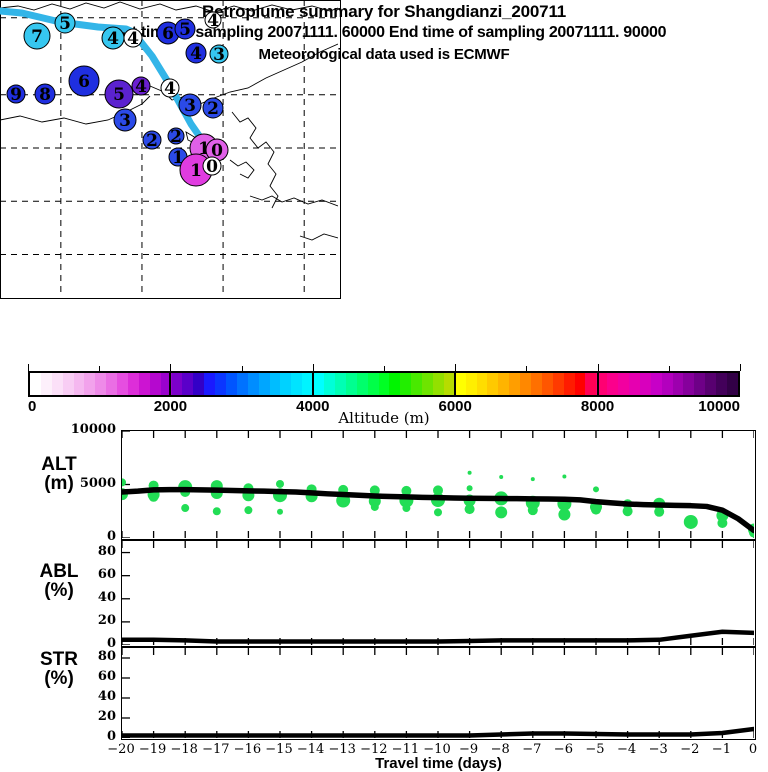 The height and width of the screenshot is (772, 768). What do you see at coordinates (216, 749) in the screenshot?
I see `x-tick-label: −17` at bounding box center [216, 749].